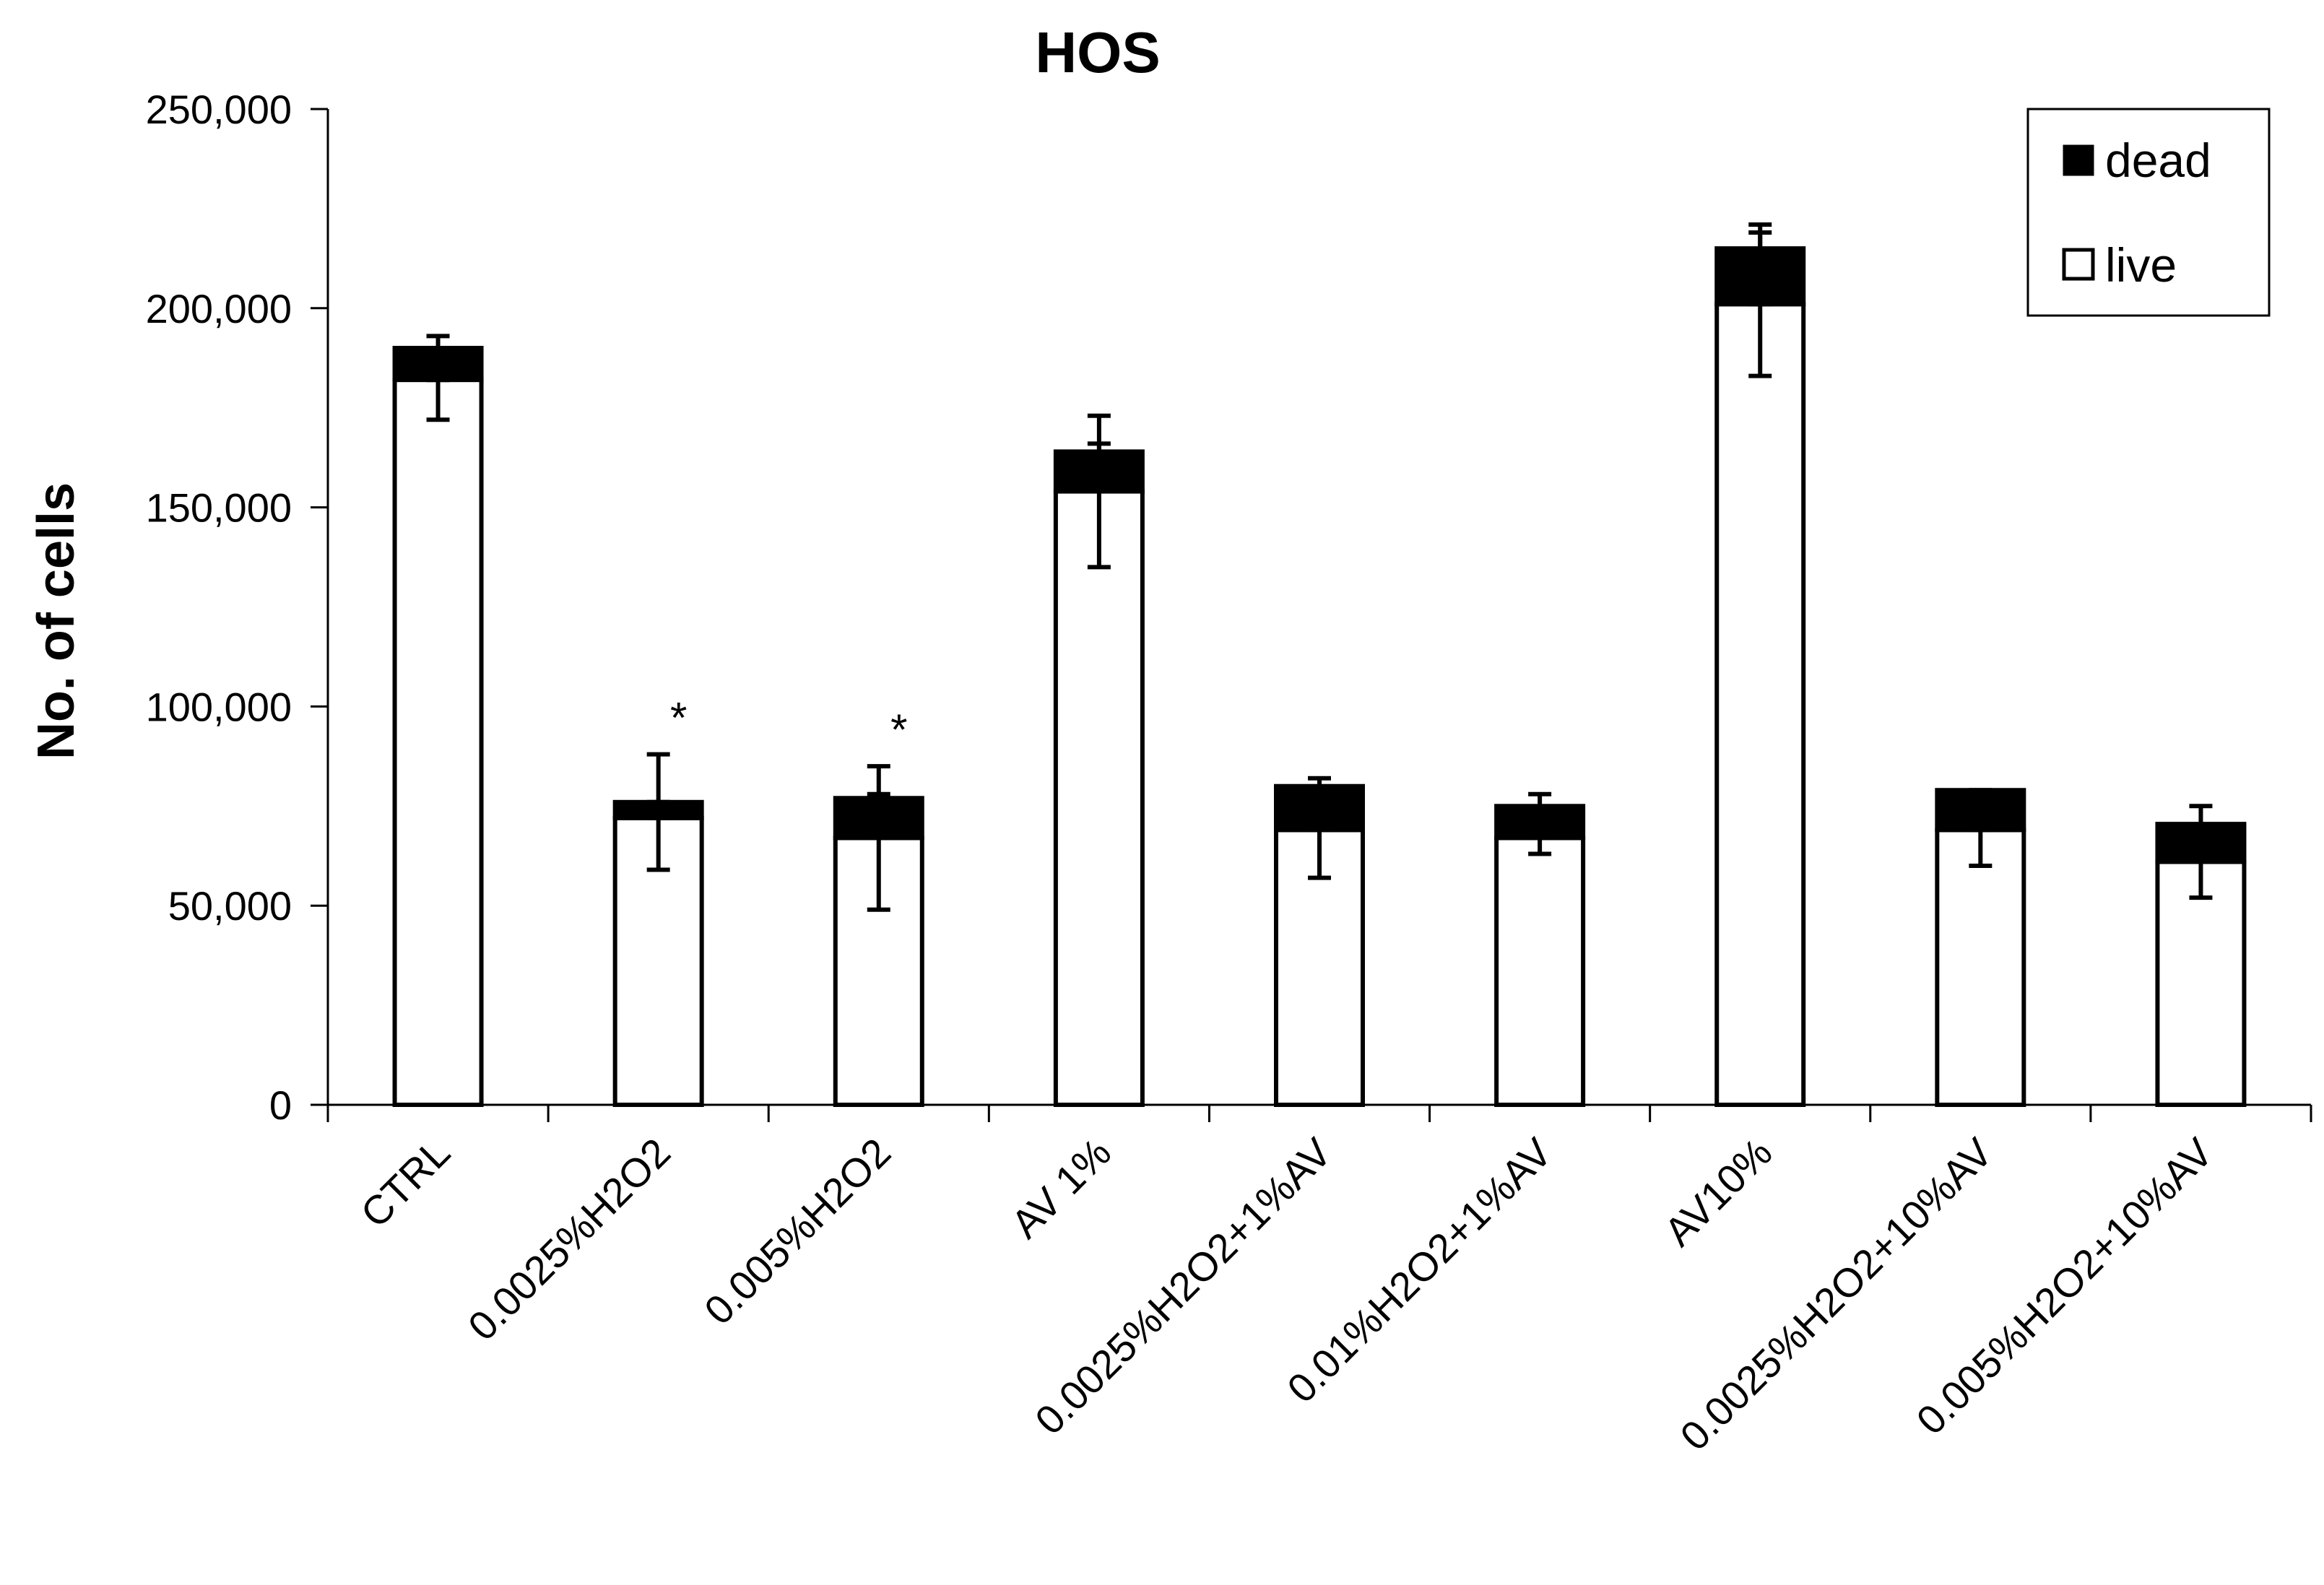 The width and height of the screenshot is (2324, 1585). I want to click on y-tick-label: 100,000, so click(219, 706).